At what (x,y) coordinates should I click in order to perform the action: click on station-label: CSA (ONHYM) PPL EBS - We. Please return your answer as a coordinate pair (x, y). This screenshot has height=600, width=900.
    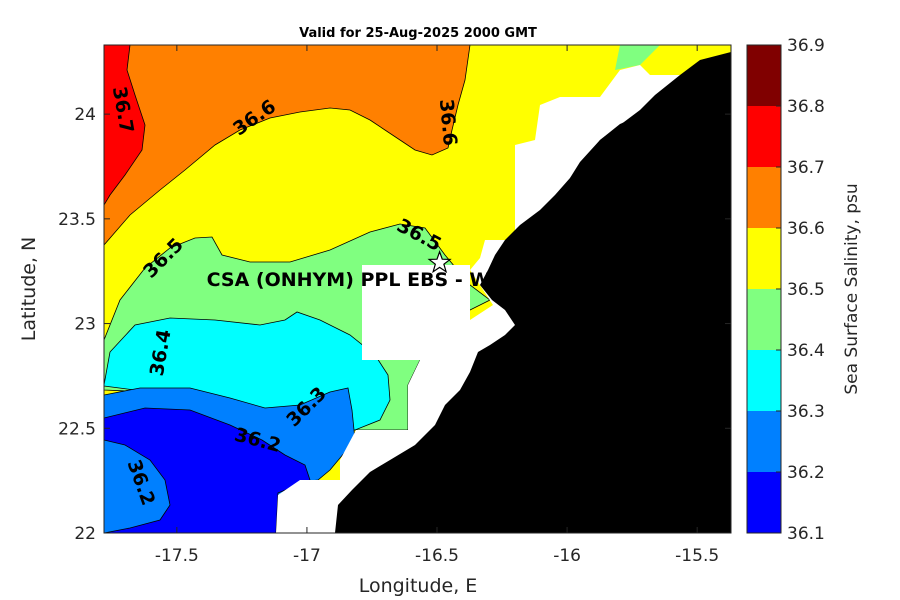
    Looking at the image, I should click on (355, 280).